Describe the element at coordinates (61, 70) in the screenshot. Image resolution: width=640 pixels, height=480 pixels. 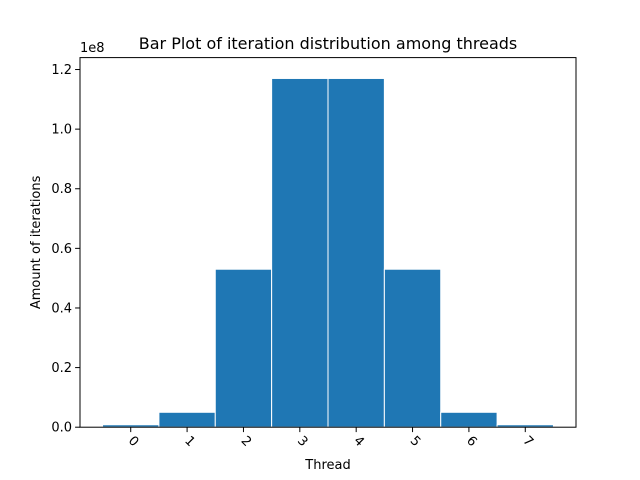
I see `y-tick-label: 1.2` at that location.